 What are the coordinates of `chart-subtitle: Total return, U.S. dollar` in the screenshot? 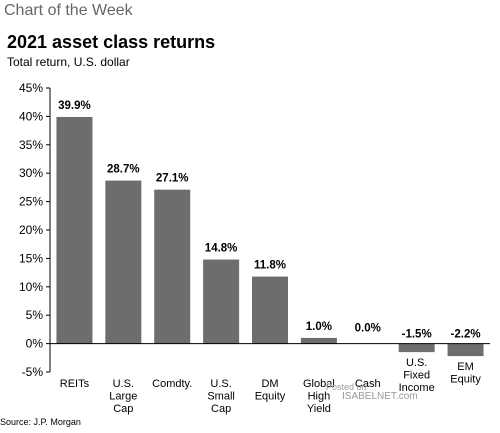 It's located at (68, 62).